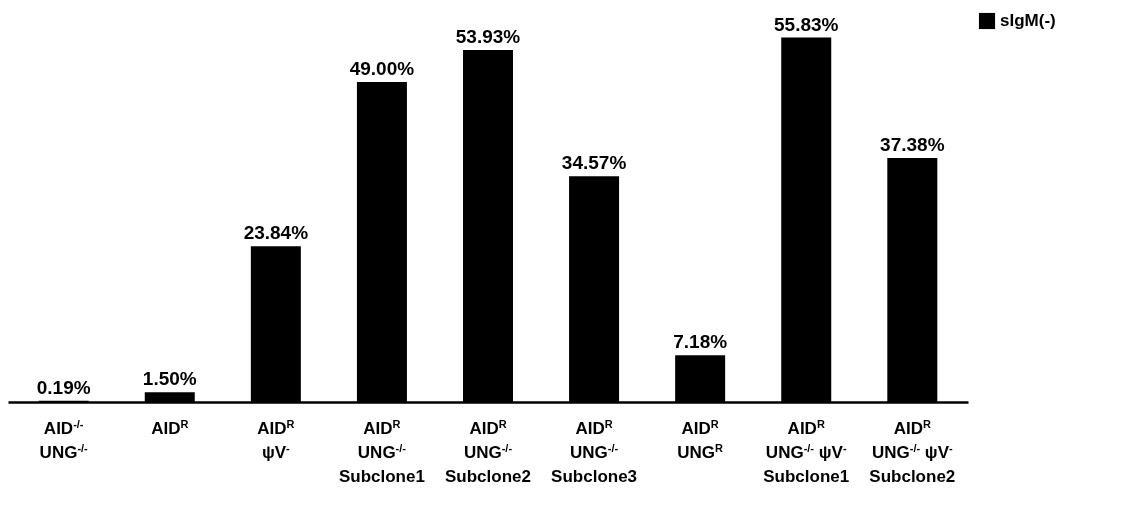 Image resolution: width=1146 pixels, height=526 pixels. What do you see at coordinates (488, 451) in the screenshot?
I see `x-tick-label: AID$^{R}$ UNG$^{-/-}$ Subclone2` at bounding box center [488, 451].